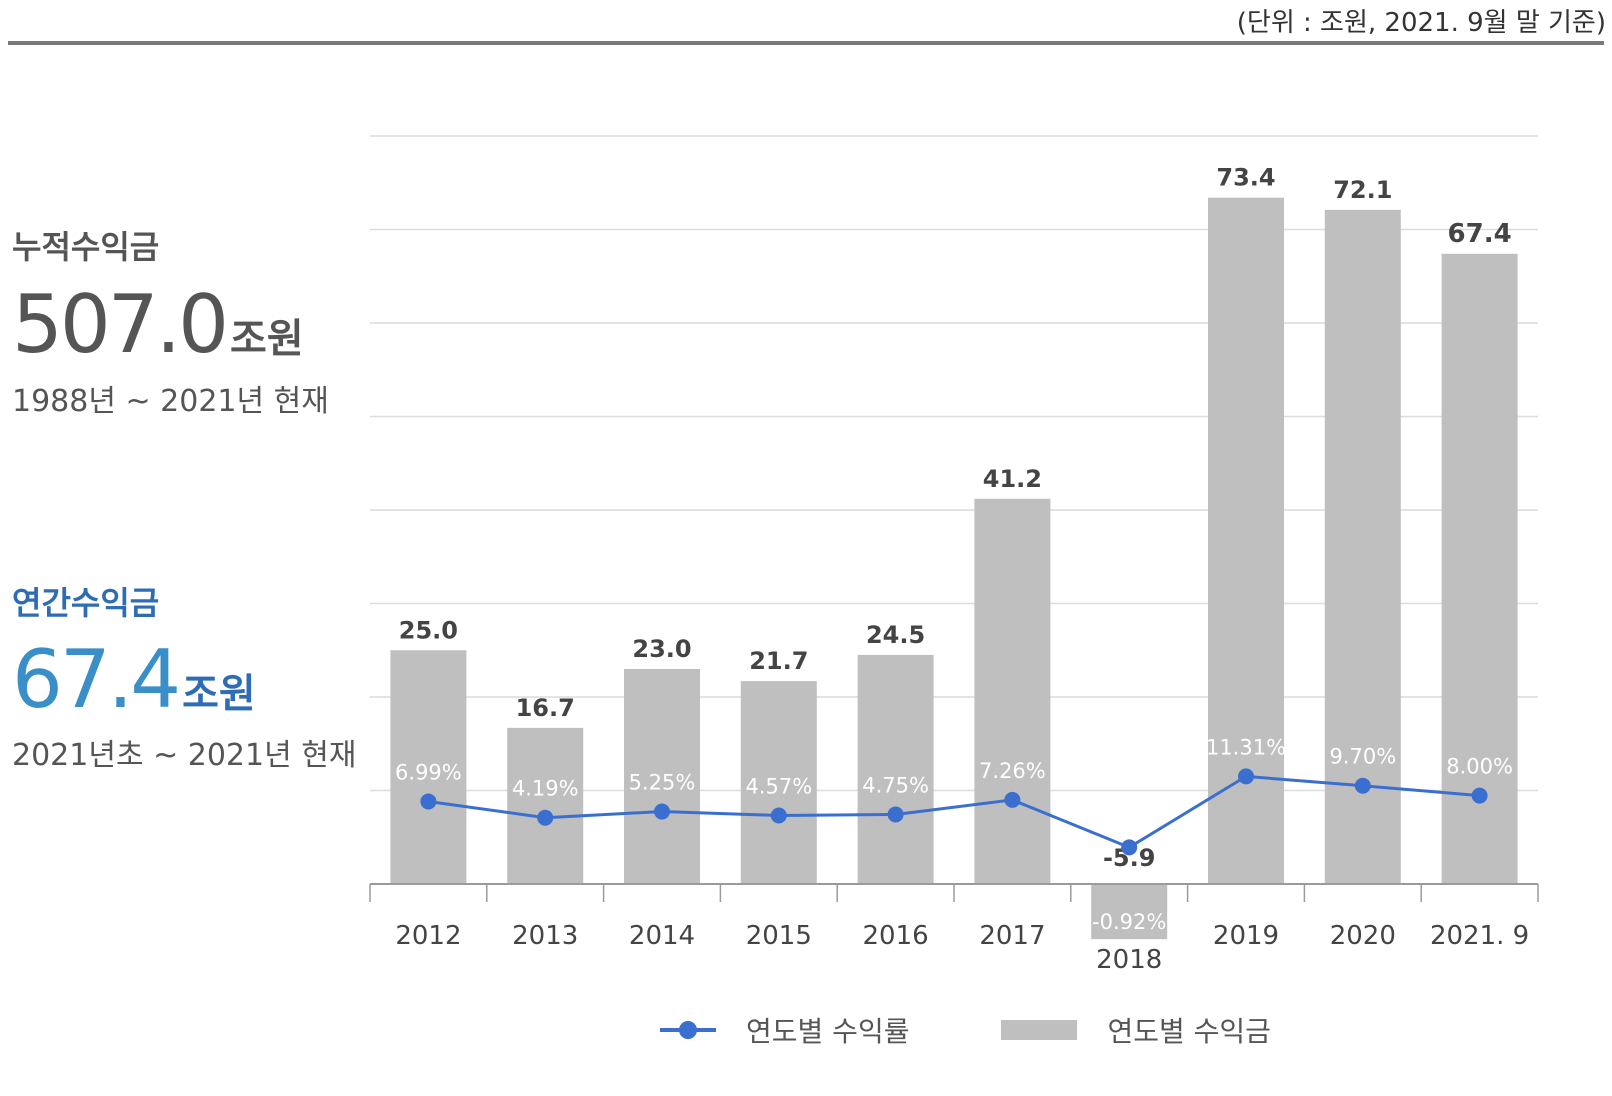  I want to click on rate-value-label: 7.26%, so click(1012, 771).